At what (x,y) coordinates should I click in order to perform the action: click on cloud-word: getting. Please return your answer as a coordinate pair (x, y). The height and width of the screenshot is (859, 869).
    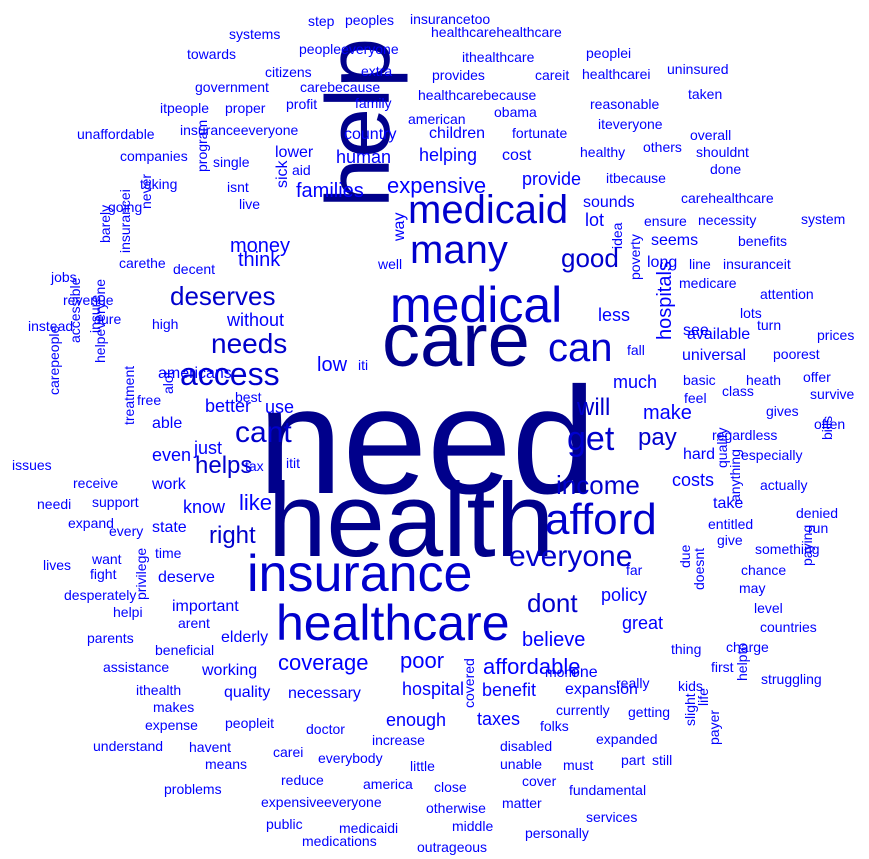
    Looking at the image, I should click on (649, 712).